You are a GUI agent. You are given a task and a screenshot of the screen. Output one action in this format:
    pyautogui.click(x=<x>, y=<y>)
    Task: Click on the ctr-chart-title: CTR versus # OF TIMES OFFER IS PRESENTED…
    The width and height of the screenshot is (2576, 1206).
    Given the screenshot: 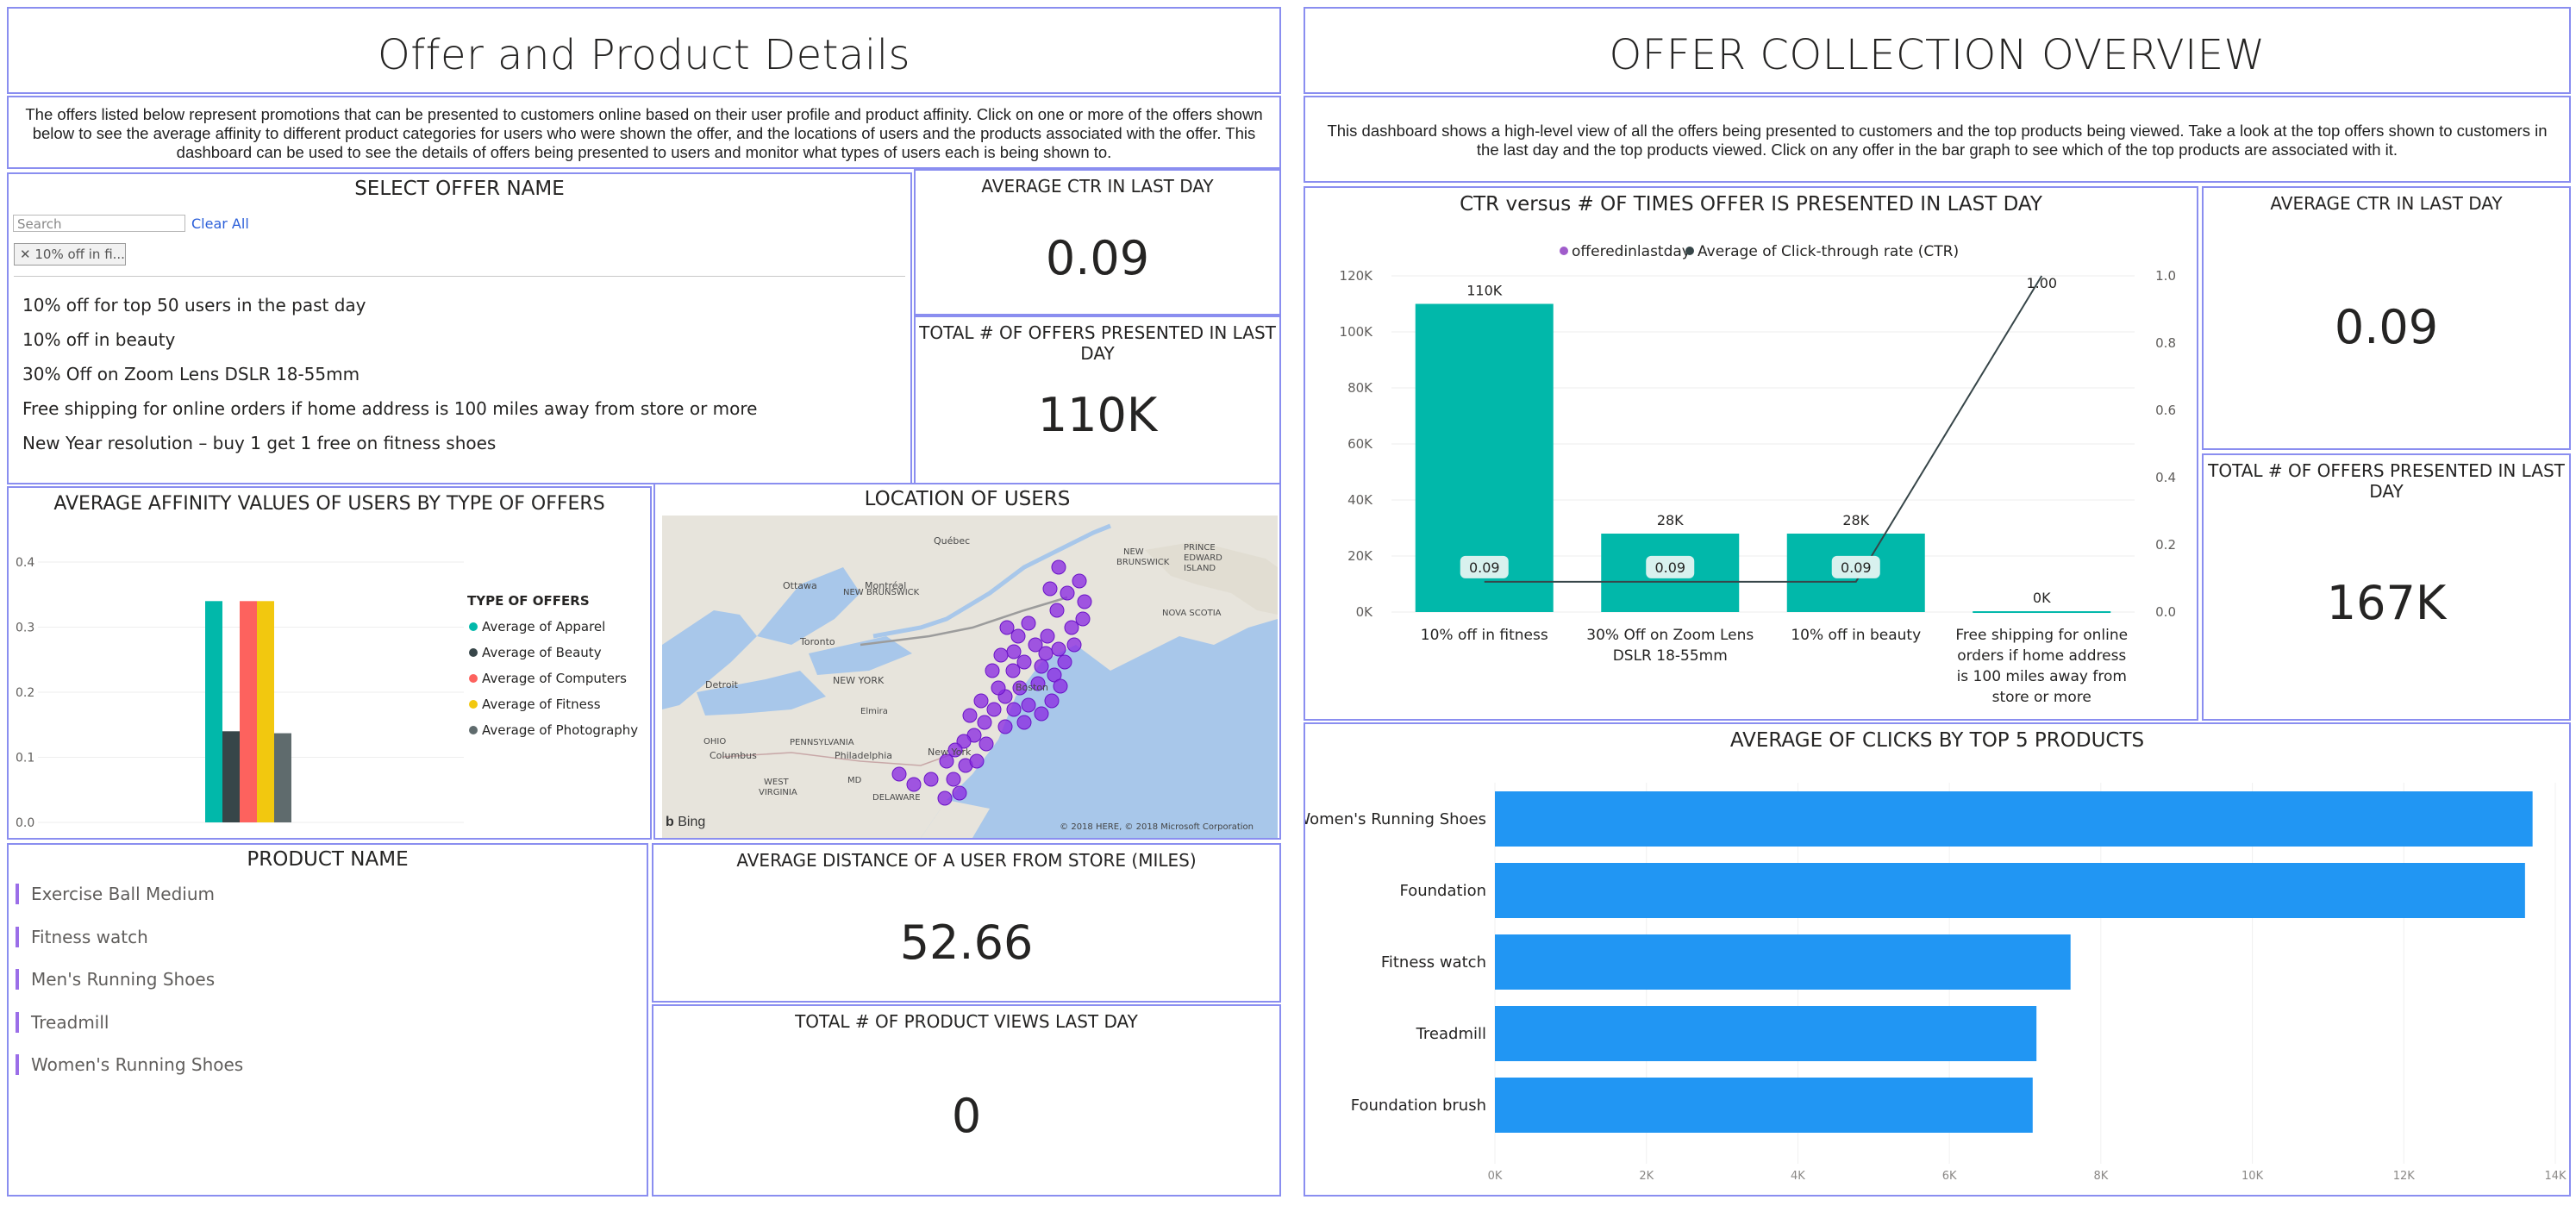 What is the action you would take?
    pyautogui.click(x=1751, y=205)
    